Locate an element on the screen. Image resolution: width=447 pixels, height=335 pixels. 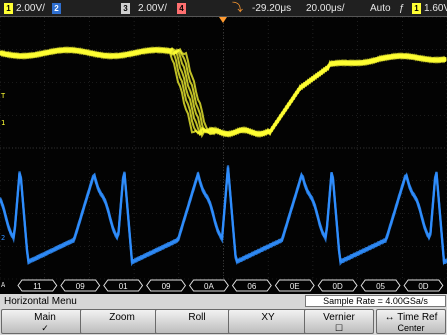
bus-value-label: 05 is located at coordinates (380, 286).